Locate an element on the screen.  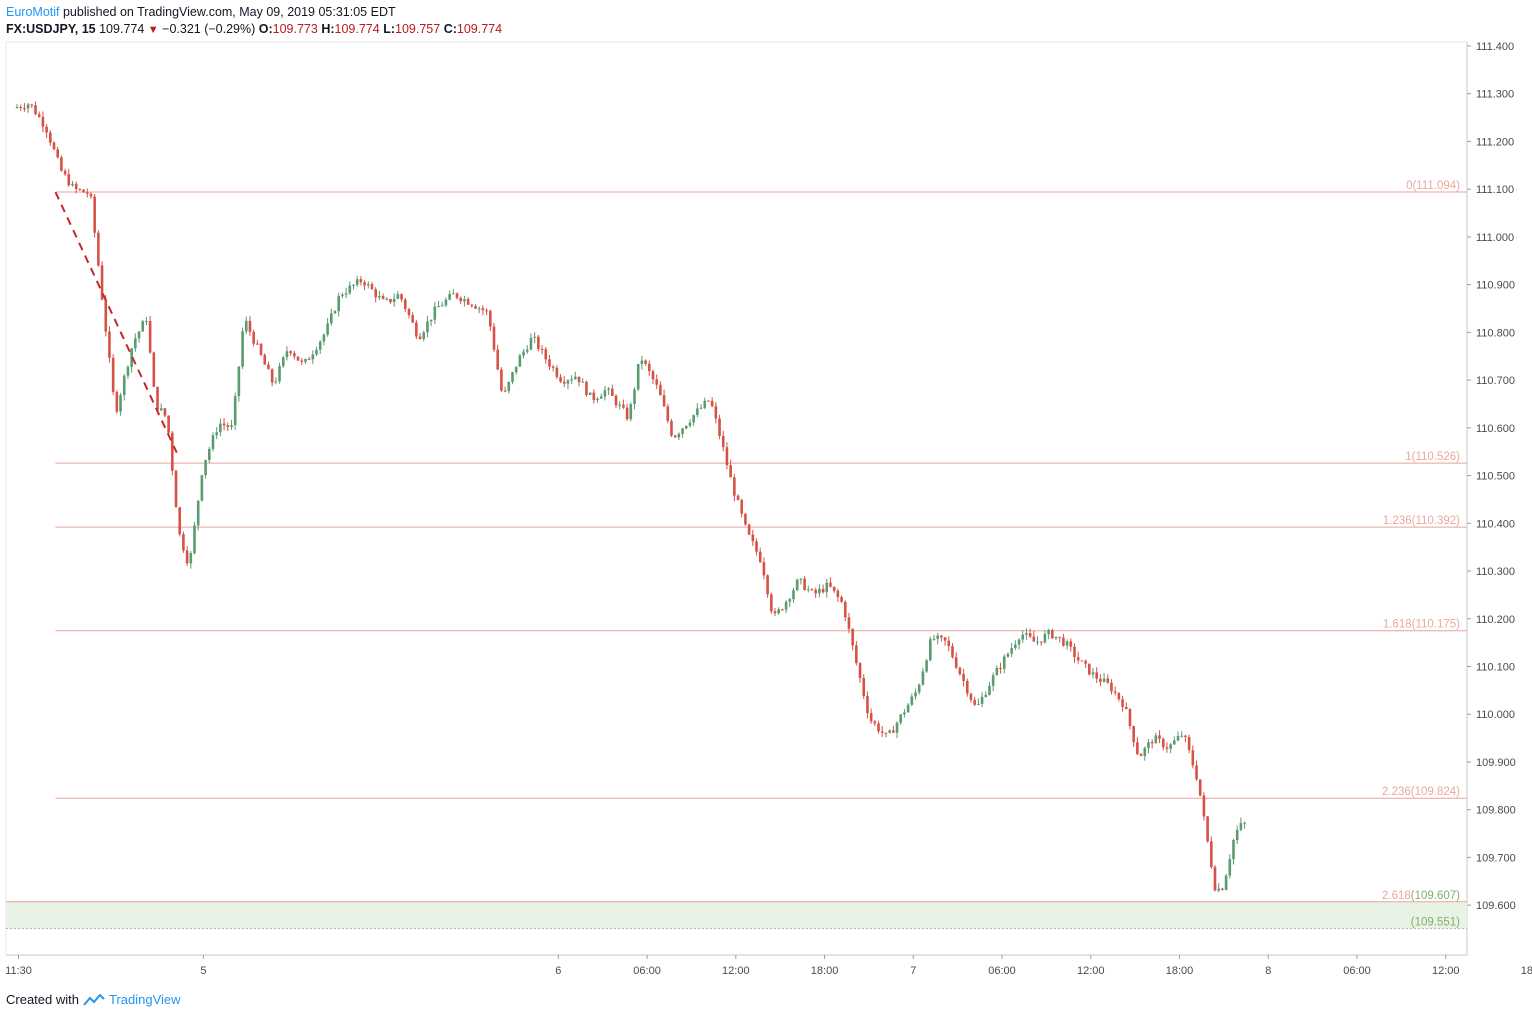
publisher-link: EuroMotif is located at coordinates (33, 12).